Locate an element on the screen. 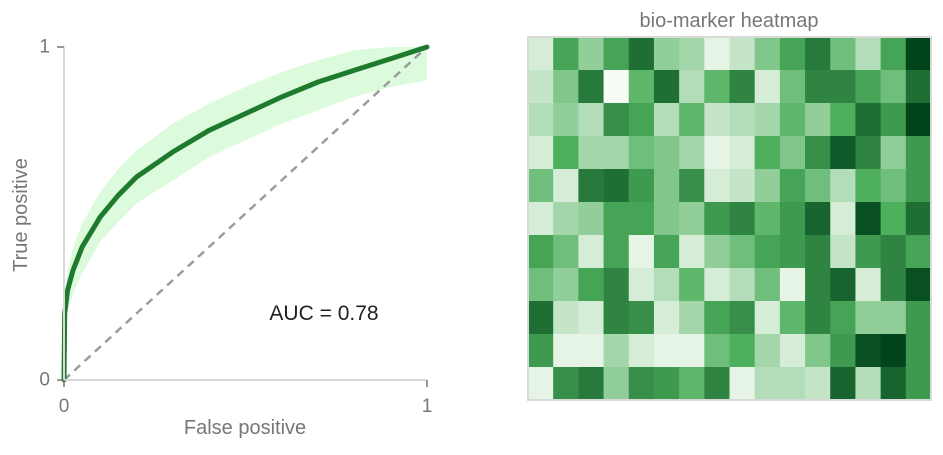 The width and height of the screenshot is (943, 455). heatmap-cell-r9-c12 is located at coordinates (843, 351).